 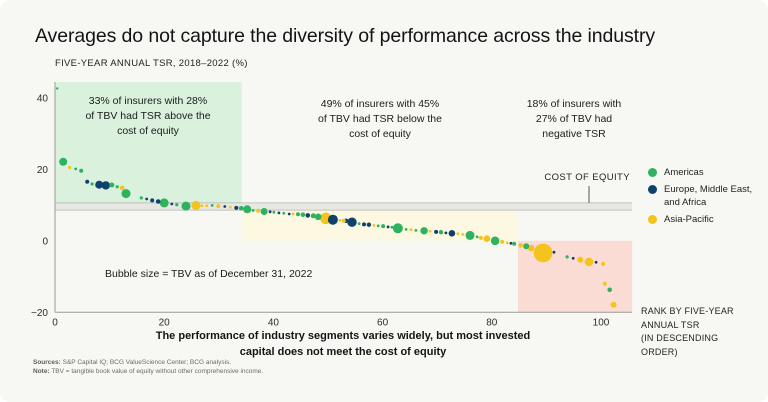 What do you see at coordinates (652, 189) in the screenshot?
I see `emea-dot-icon` at bounding box center [652, 189].